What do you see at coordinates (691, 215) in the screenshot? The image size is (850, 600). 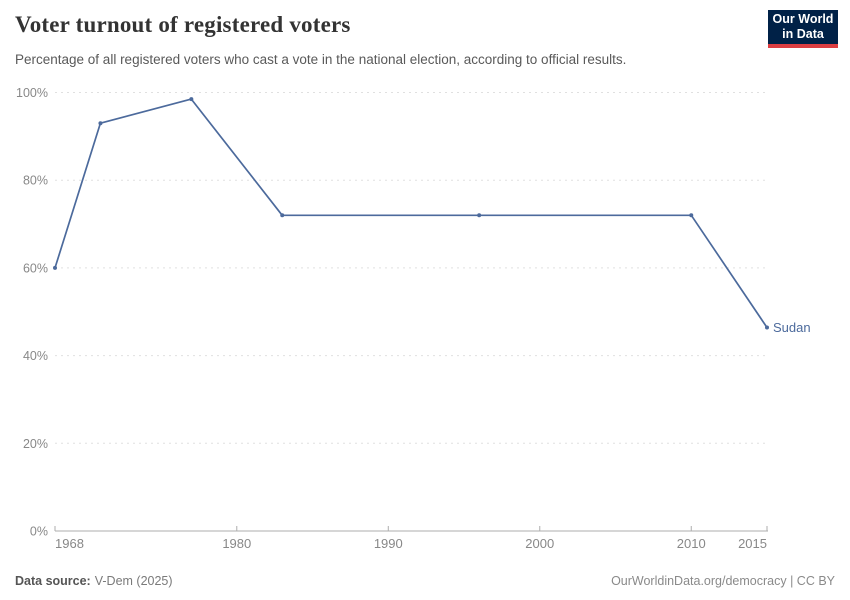 I see `data-point-sudan-2010` at bounding box center [691, 215].